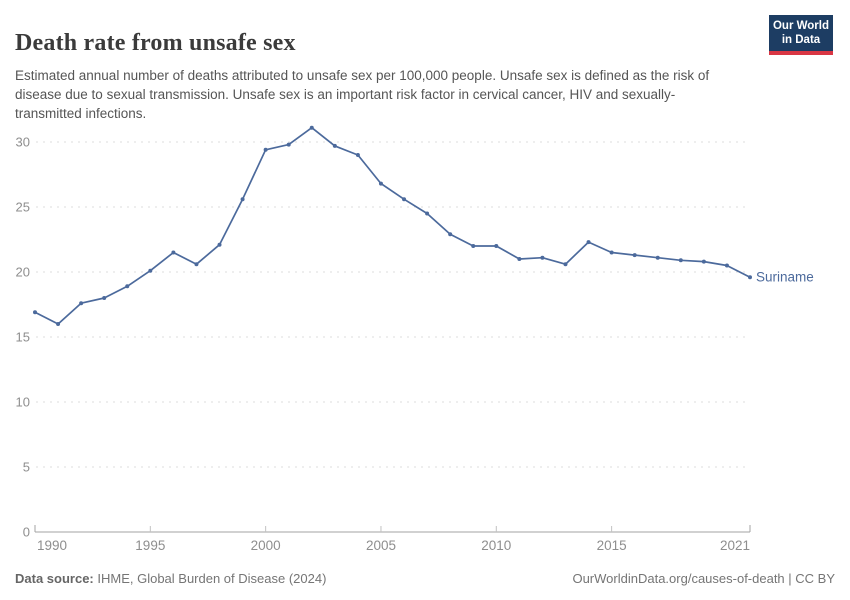 This screenshot has width=850, height=600. I want to click on x-tick-label: 2021, so click(735, 545).